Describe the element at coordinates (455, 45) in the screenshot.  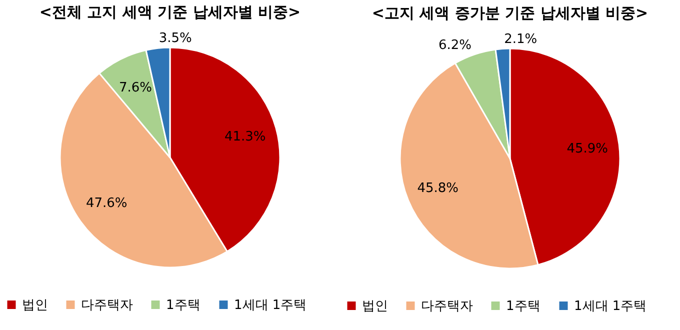
I see `data-label: 6.2%` at that location.